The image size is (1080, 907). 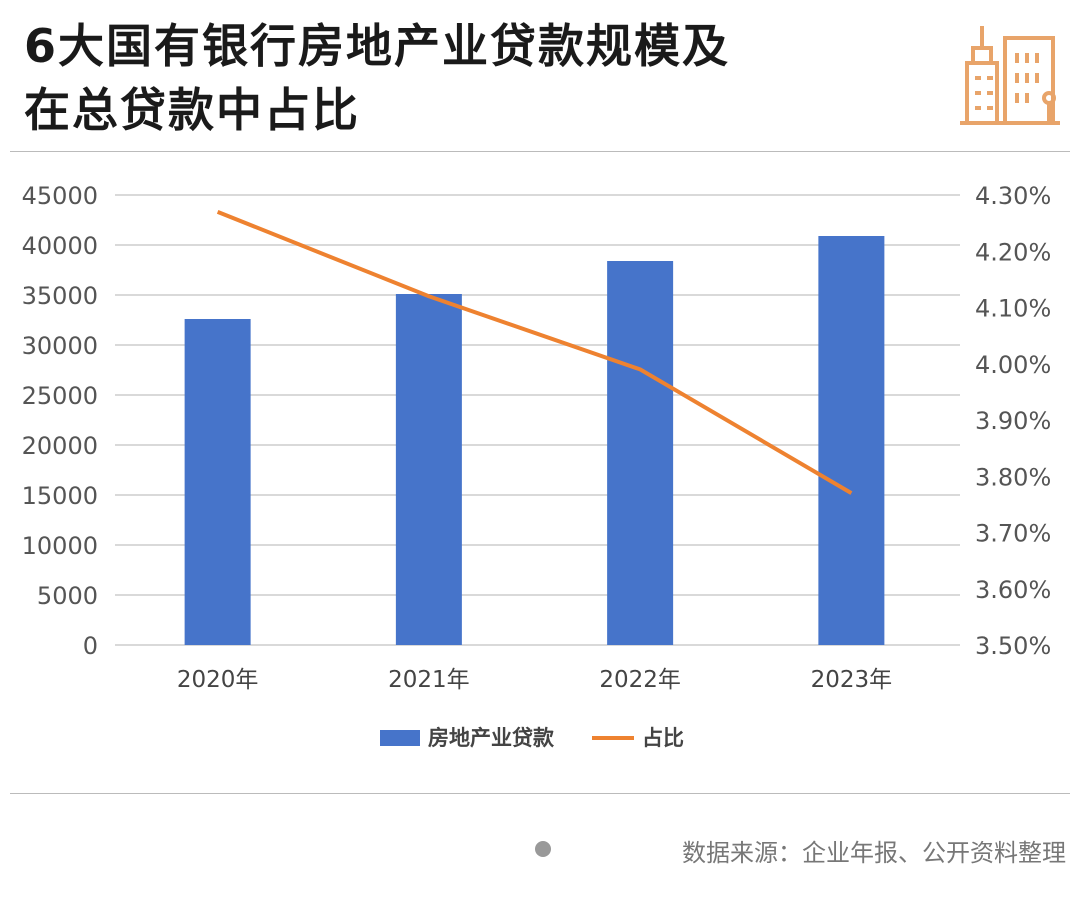 What do you see at coordinates (540, 151) in the screenshot?
I see `title-divider` at bounding box center [540, 151].